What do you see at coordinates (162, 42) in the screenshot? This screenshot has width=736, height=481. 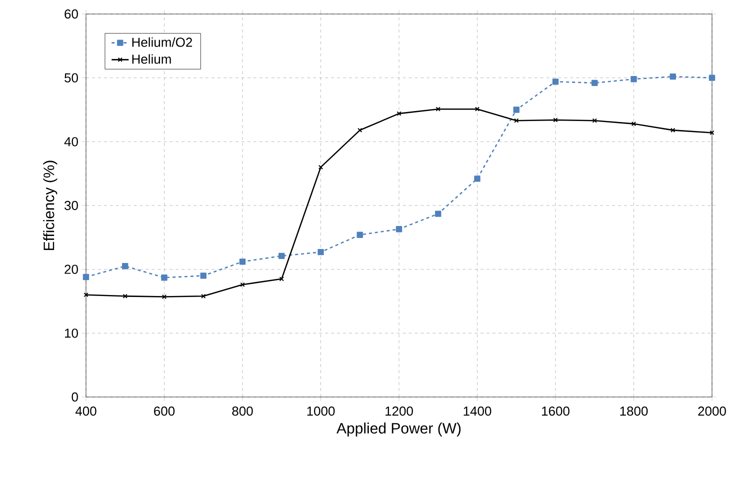 I see `legend-label: Helium/O2` at bounding box center [162, 42].